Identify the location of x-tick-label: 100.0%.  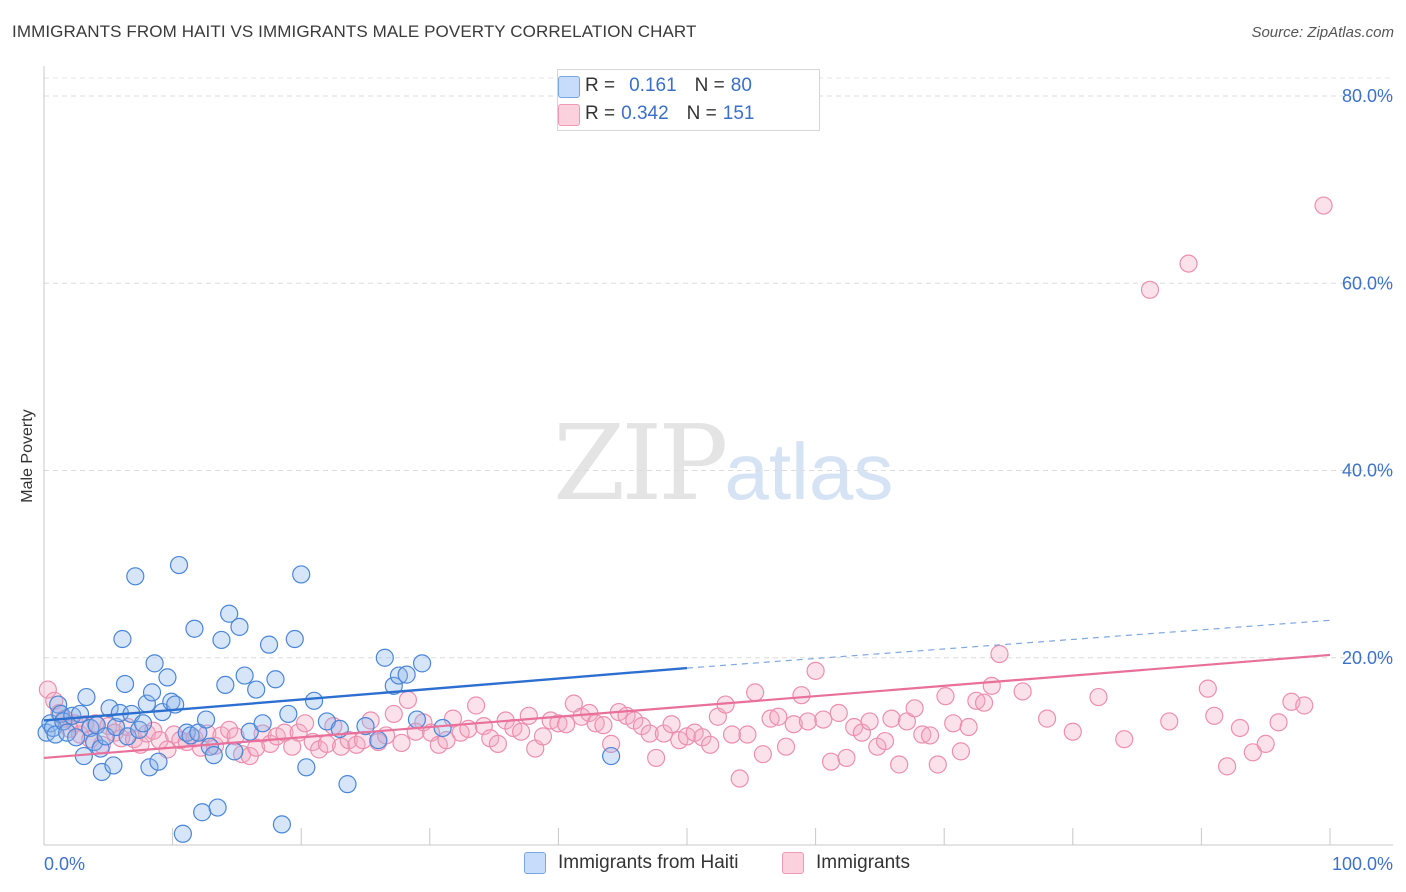
(1362, 864).